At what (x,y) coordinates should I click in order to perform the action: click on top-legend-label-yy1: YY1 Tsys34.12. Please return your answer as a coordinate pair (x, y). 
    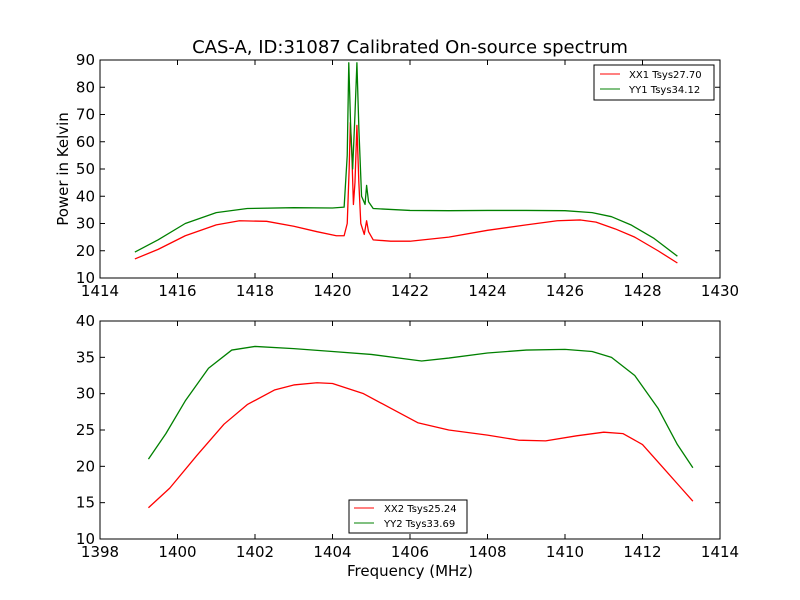
    Looking at the image, I should click on (664, 90).